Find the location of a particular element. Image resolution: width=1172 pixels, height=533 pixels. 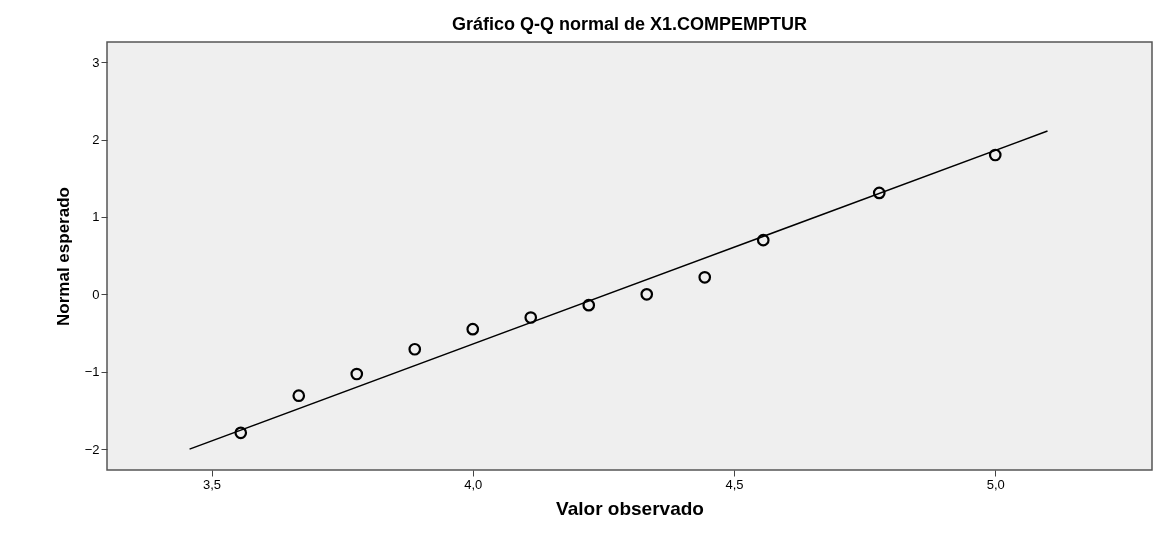

chart-title: Gráfico Q-Q normal de X1.COMPEMPTUR is located at coordinates (629, 24).